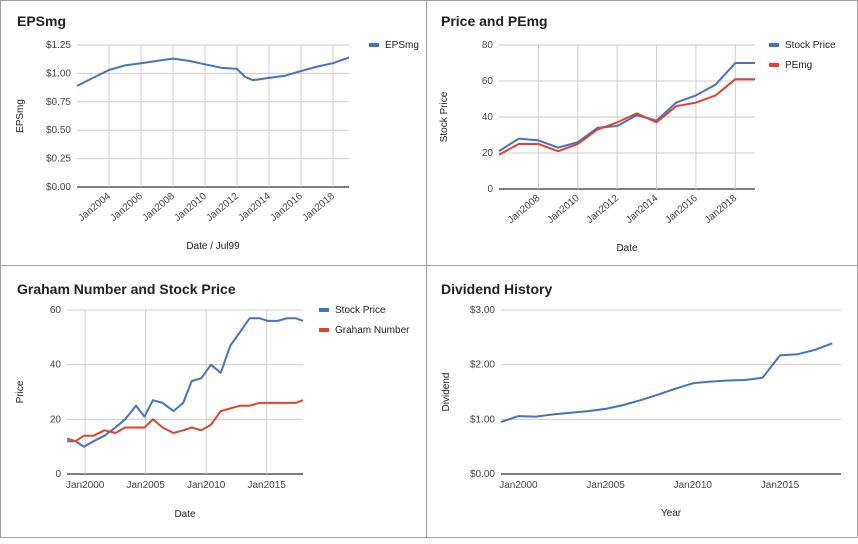  I want to click on chart-title: Price and PEmg, so click(494, 21).